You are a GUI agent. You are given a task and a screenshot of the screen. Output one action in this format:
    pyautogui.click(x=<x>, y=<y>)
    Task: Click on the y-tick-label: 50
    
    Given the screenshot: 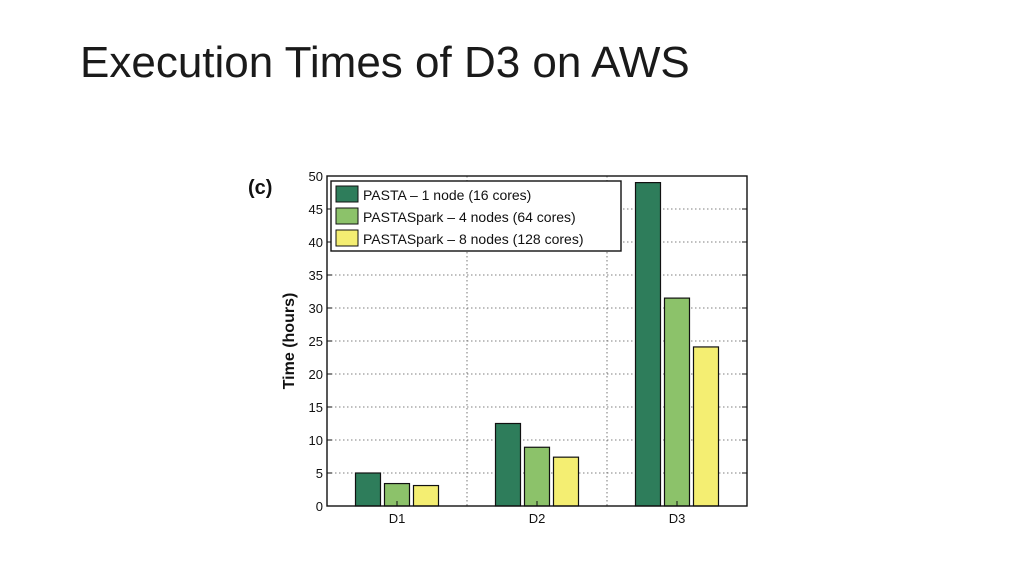 What is the action you would take?
    pyautogui.click(x=316, y=176)
    